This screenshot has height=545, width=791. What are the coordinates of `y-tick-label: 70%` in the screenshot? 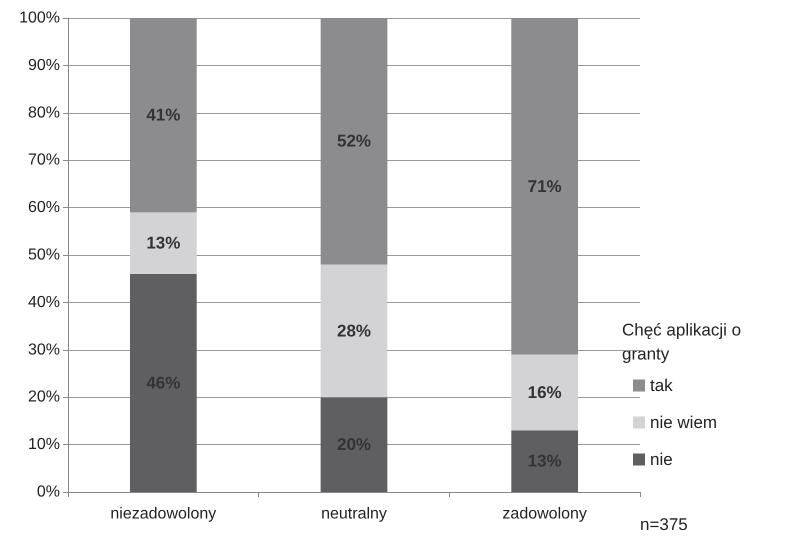 It's located at (44, 160).